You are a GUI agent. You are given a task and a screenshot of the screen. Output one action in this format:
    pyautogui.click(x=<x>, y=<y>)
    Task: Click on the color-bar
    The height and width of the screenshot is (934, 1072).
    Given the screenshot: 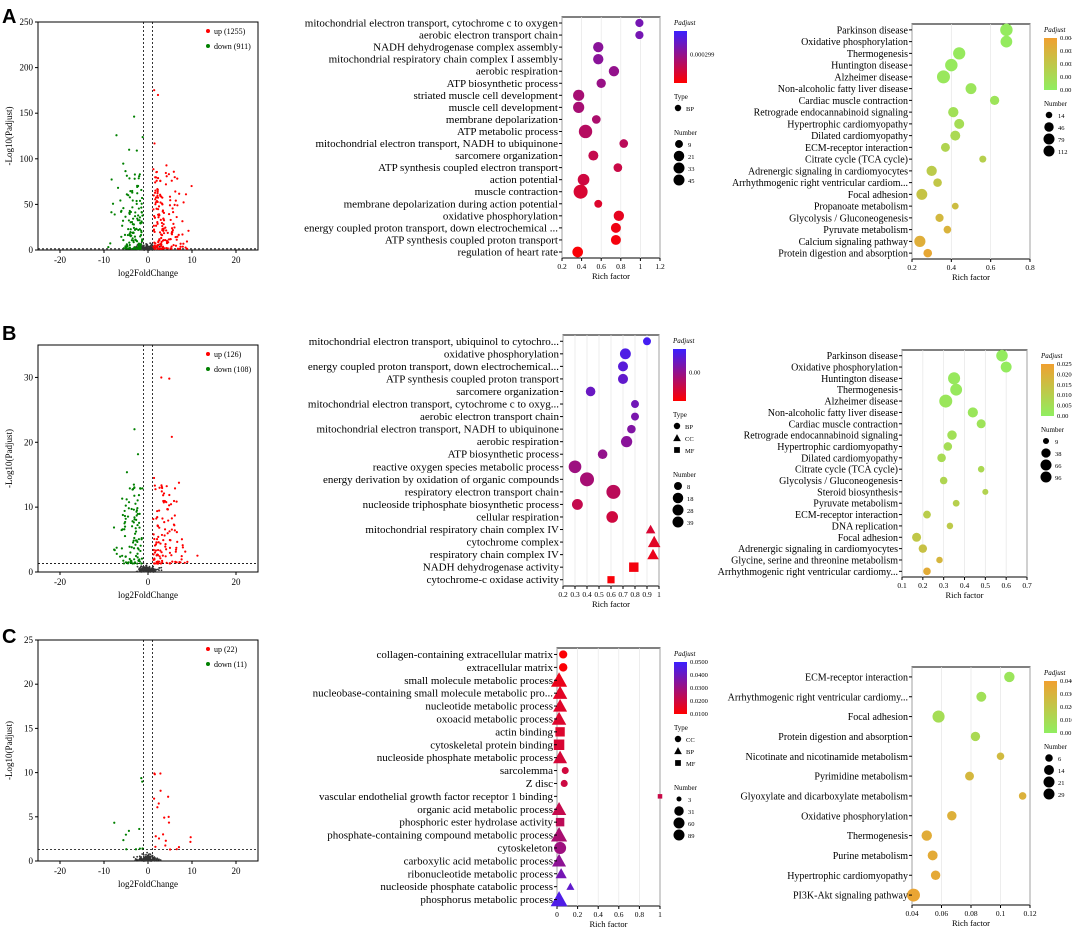 What is the action you would take?
    pyautogui.click(x=679, y=375)
    